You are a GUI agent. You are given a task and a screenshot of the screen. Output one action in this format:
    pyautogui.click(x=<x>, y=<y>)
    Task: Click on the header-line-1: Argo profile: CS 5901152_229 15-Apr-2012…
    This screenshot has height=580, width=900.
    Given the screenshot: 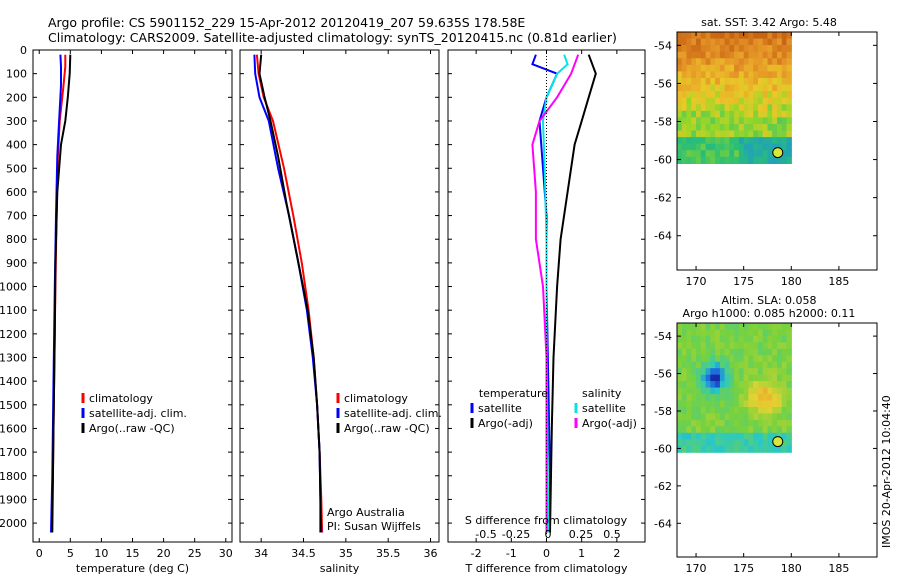 What is the action you would take?
    pyautogui.click(x=286, y=22)
    